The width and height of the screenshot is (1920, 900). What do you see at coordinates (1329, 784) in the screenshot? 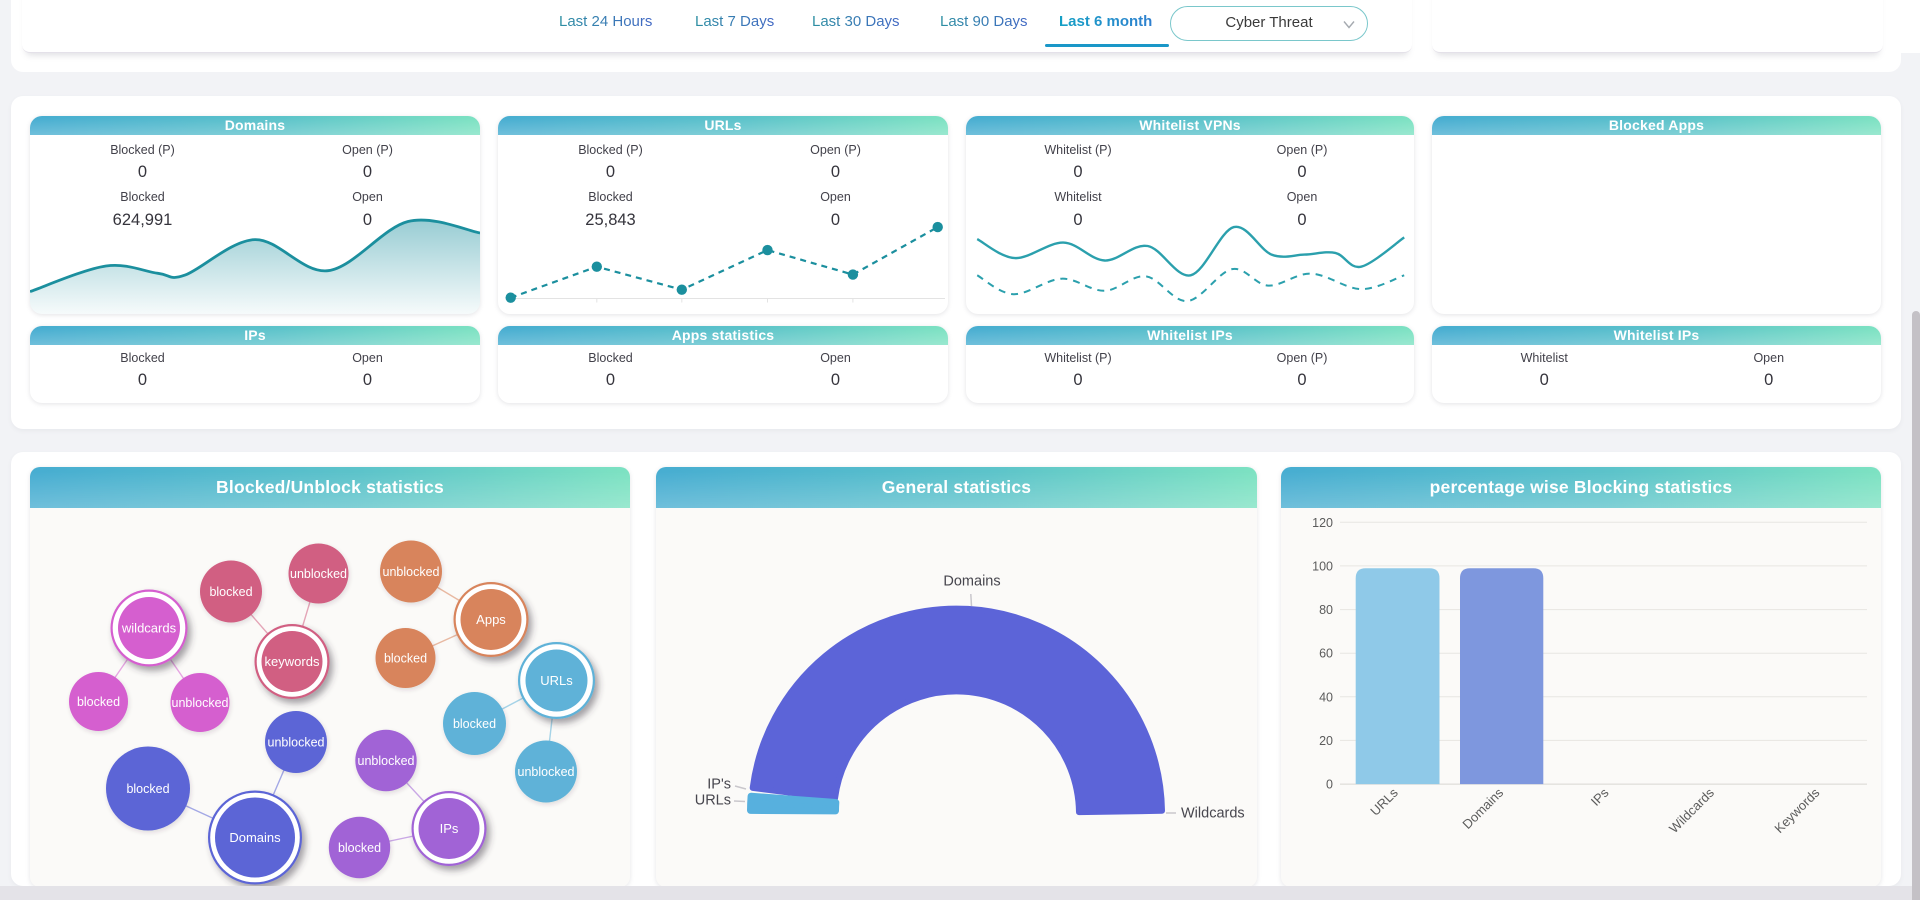
I see `svg-text: 0` at bounding box center [1329, 784].